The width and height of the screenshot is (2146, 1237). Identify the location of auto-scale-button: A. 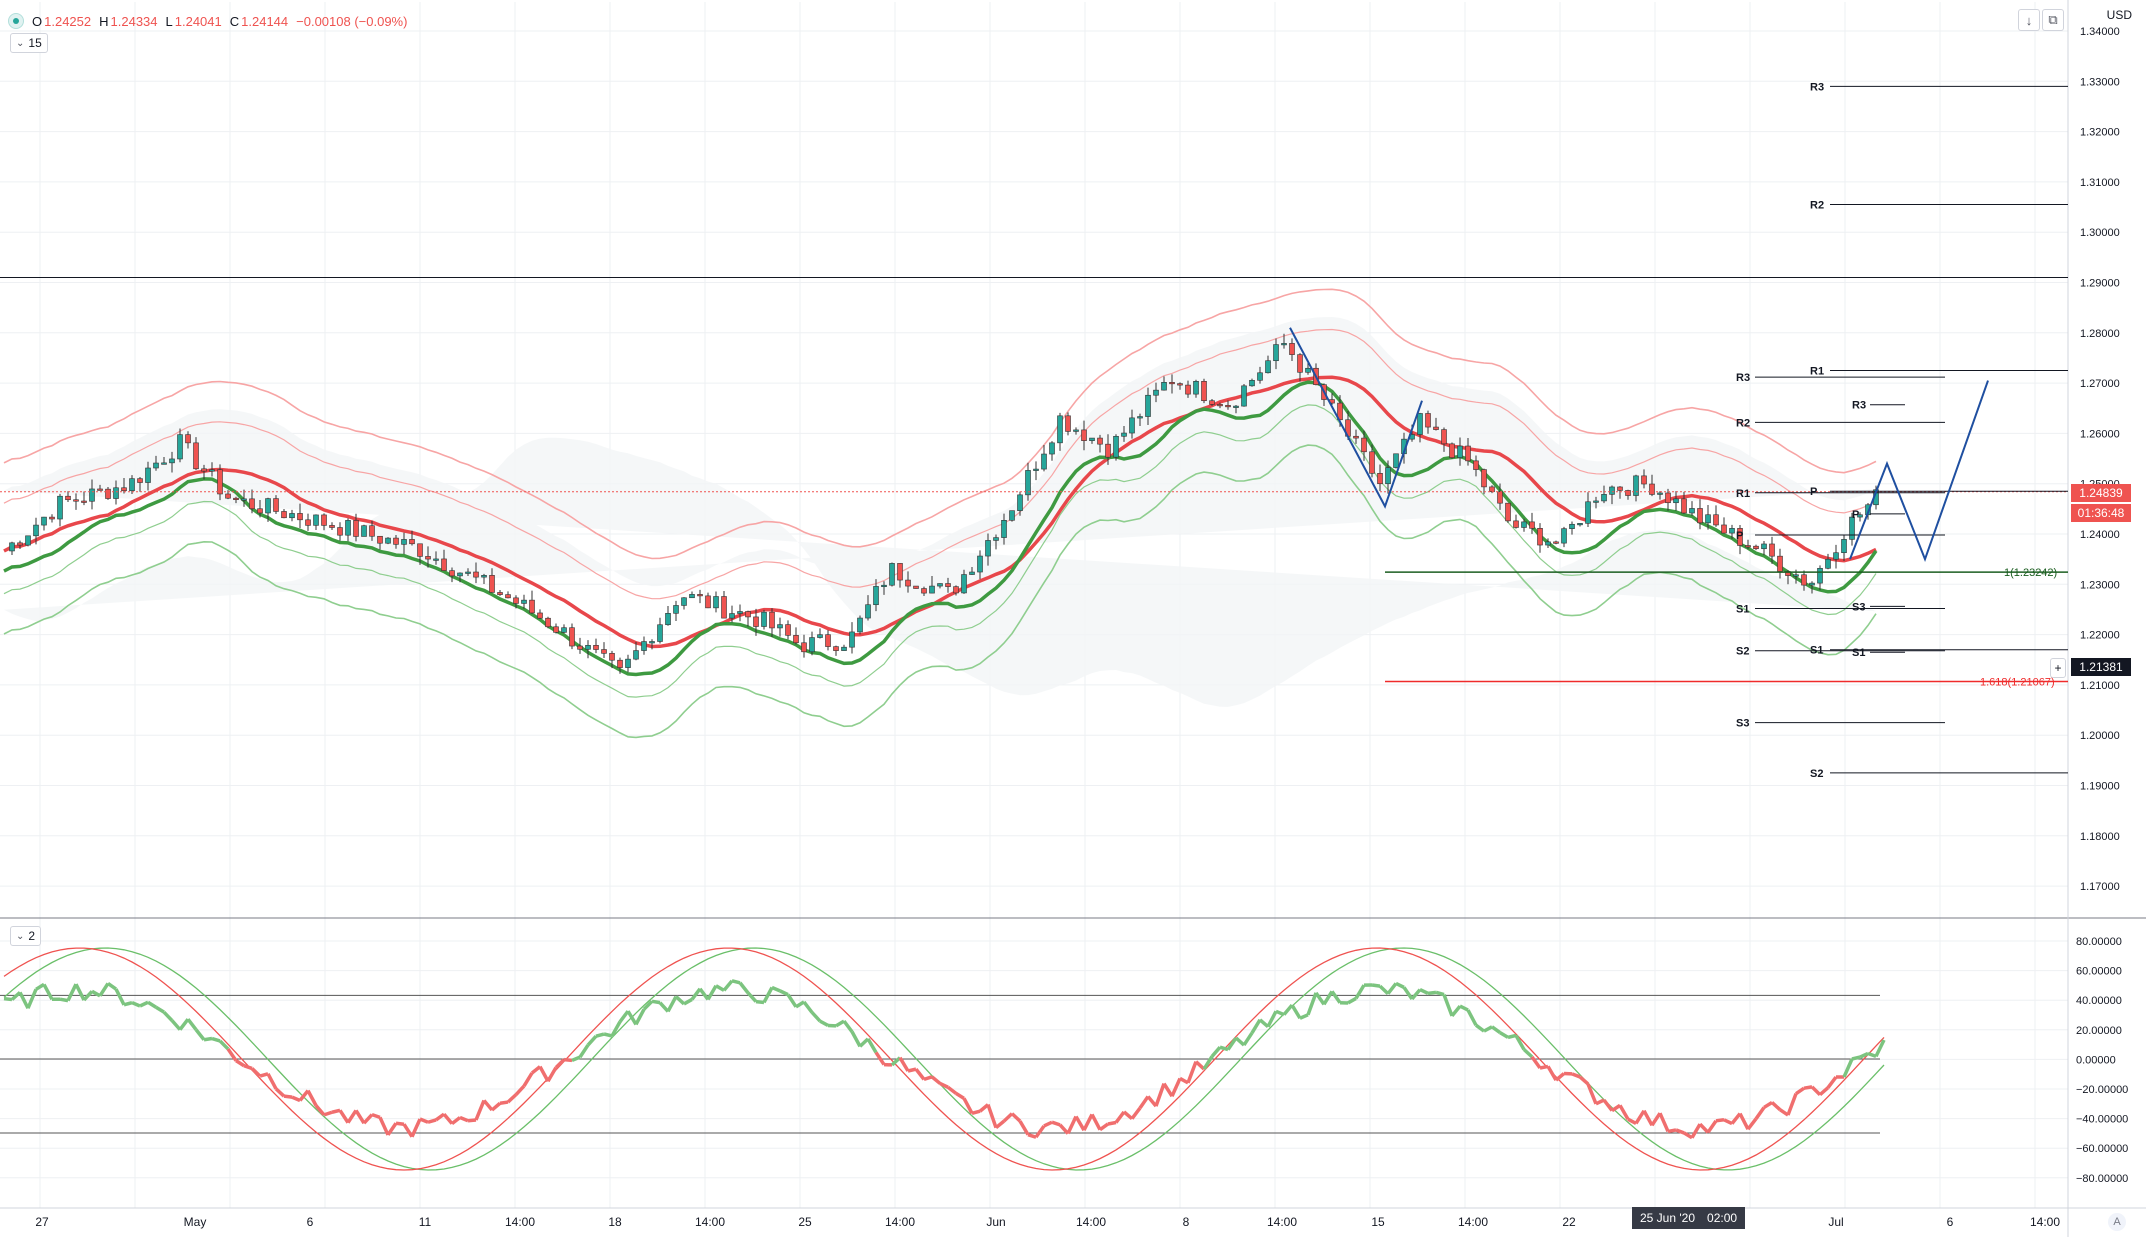
(2117, 1222).